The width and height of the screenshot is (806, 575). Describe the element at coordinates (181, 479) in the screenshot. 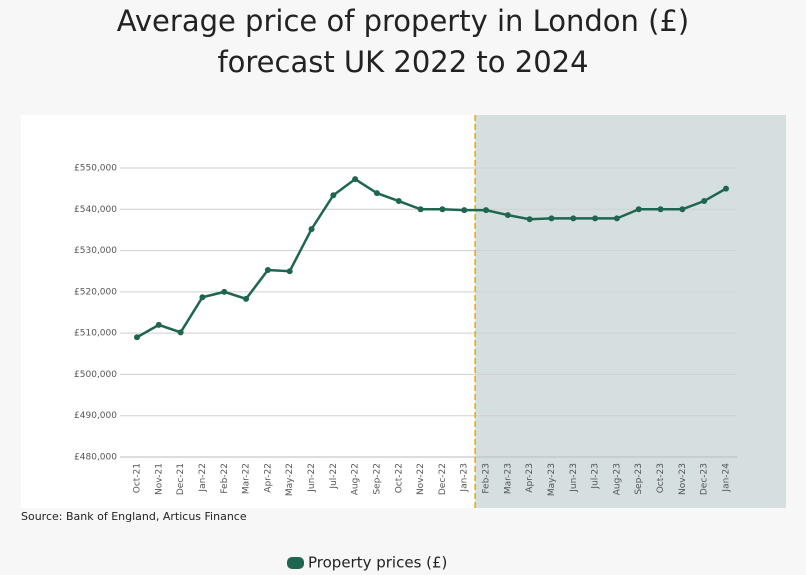

I see `x-tick-label: Dec-21` at that location.